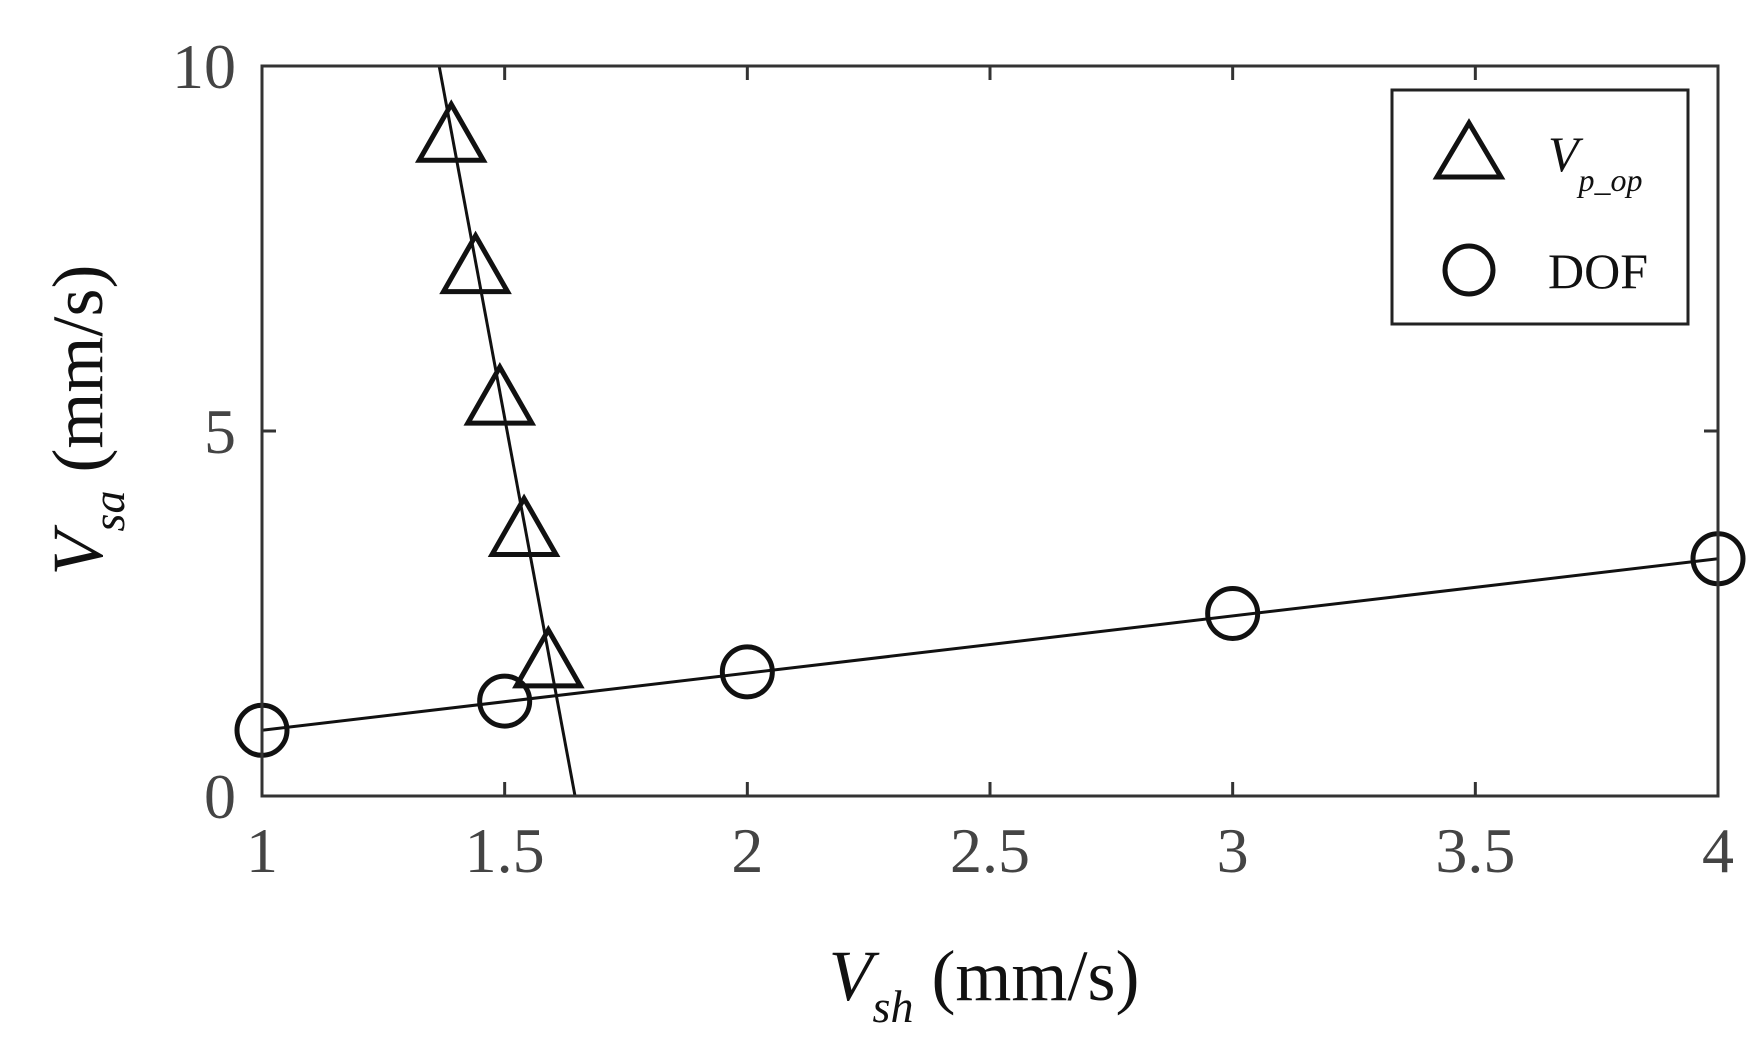  What do you see at coordinates (505, 850) in the screenshot?
I see `x-tick-label: 1.5` at bounding box center [505, 850].